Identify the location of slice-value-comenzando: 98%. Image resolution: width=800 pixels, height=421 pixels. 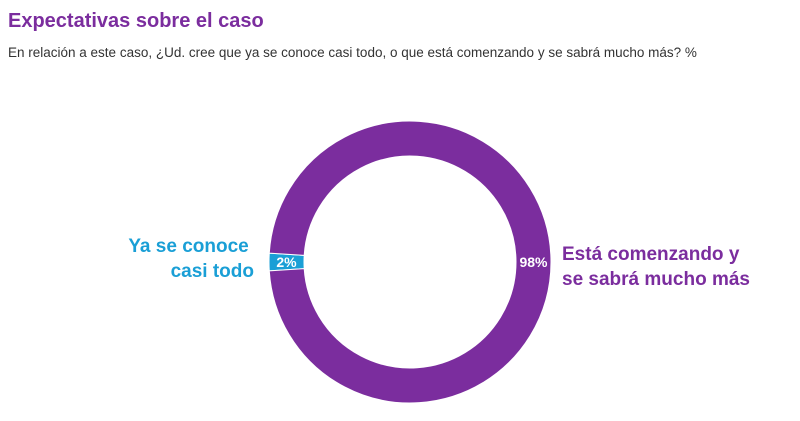
(533, 262).